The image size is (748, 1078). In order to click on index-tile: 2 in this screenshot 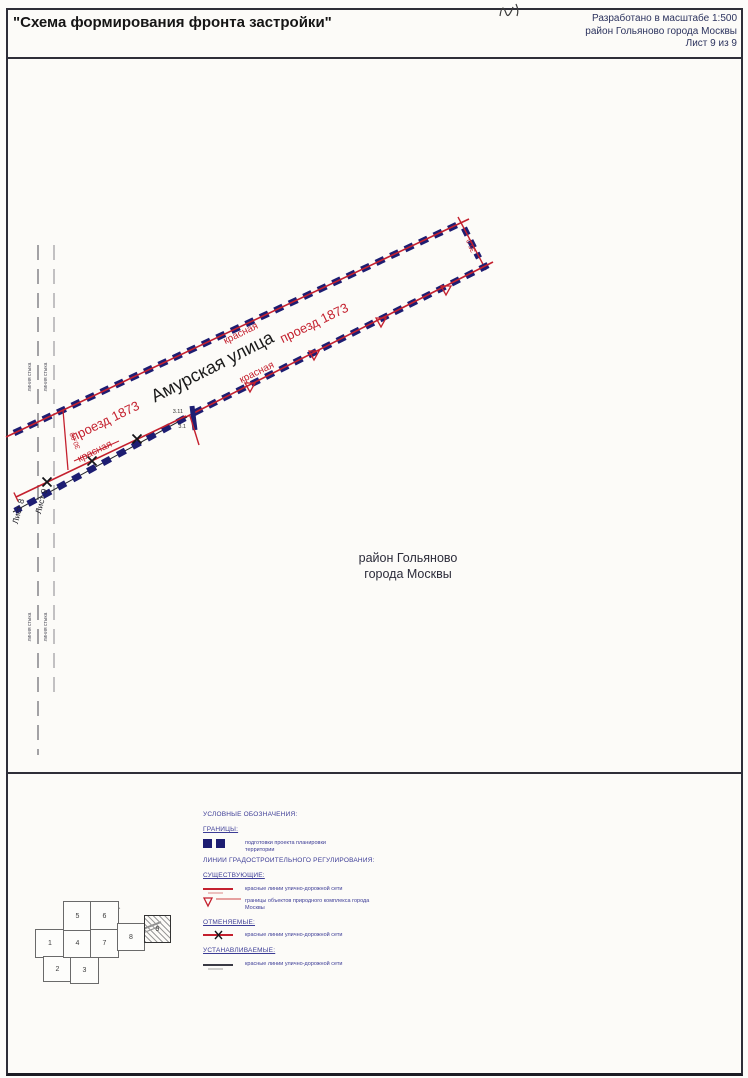, I will do `click(57, 969)`.